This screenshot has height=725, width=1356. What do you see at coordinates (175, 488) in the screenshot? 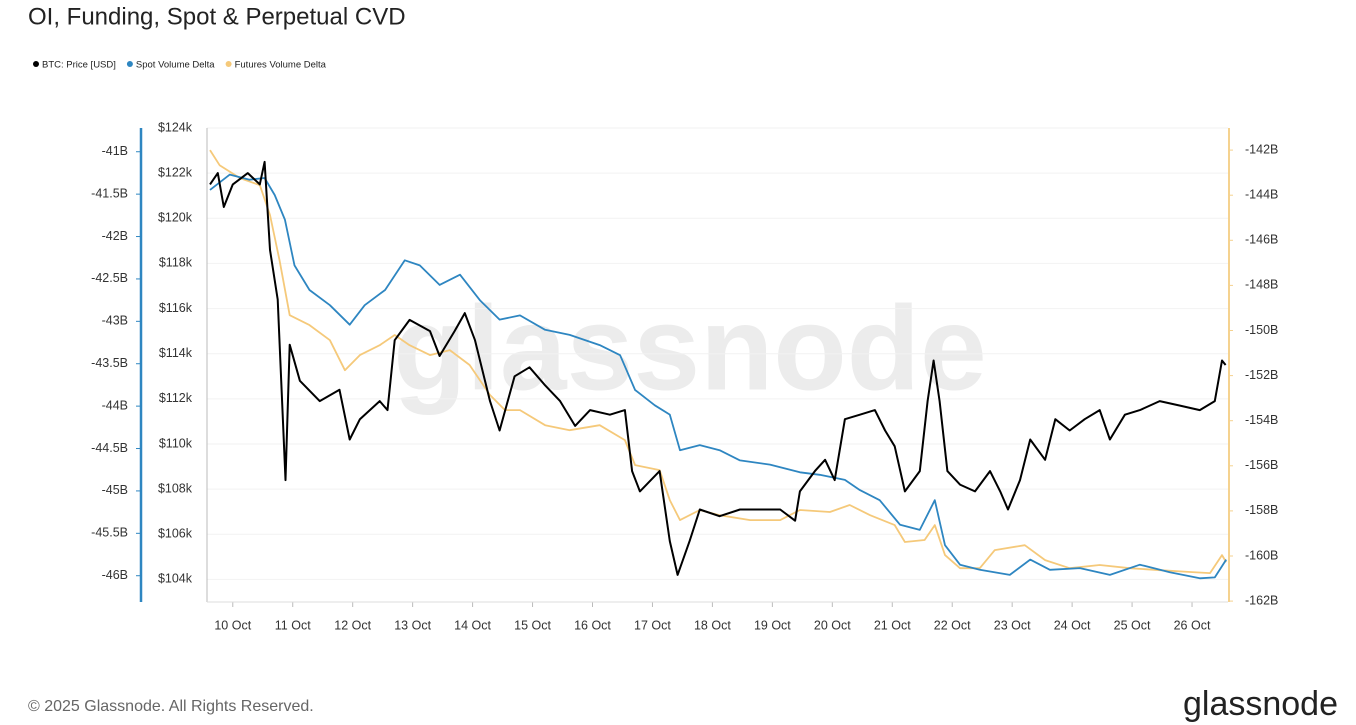
I see `y-tick-label: $108k` at bounding box center [175, 488].